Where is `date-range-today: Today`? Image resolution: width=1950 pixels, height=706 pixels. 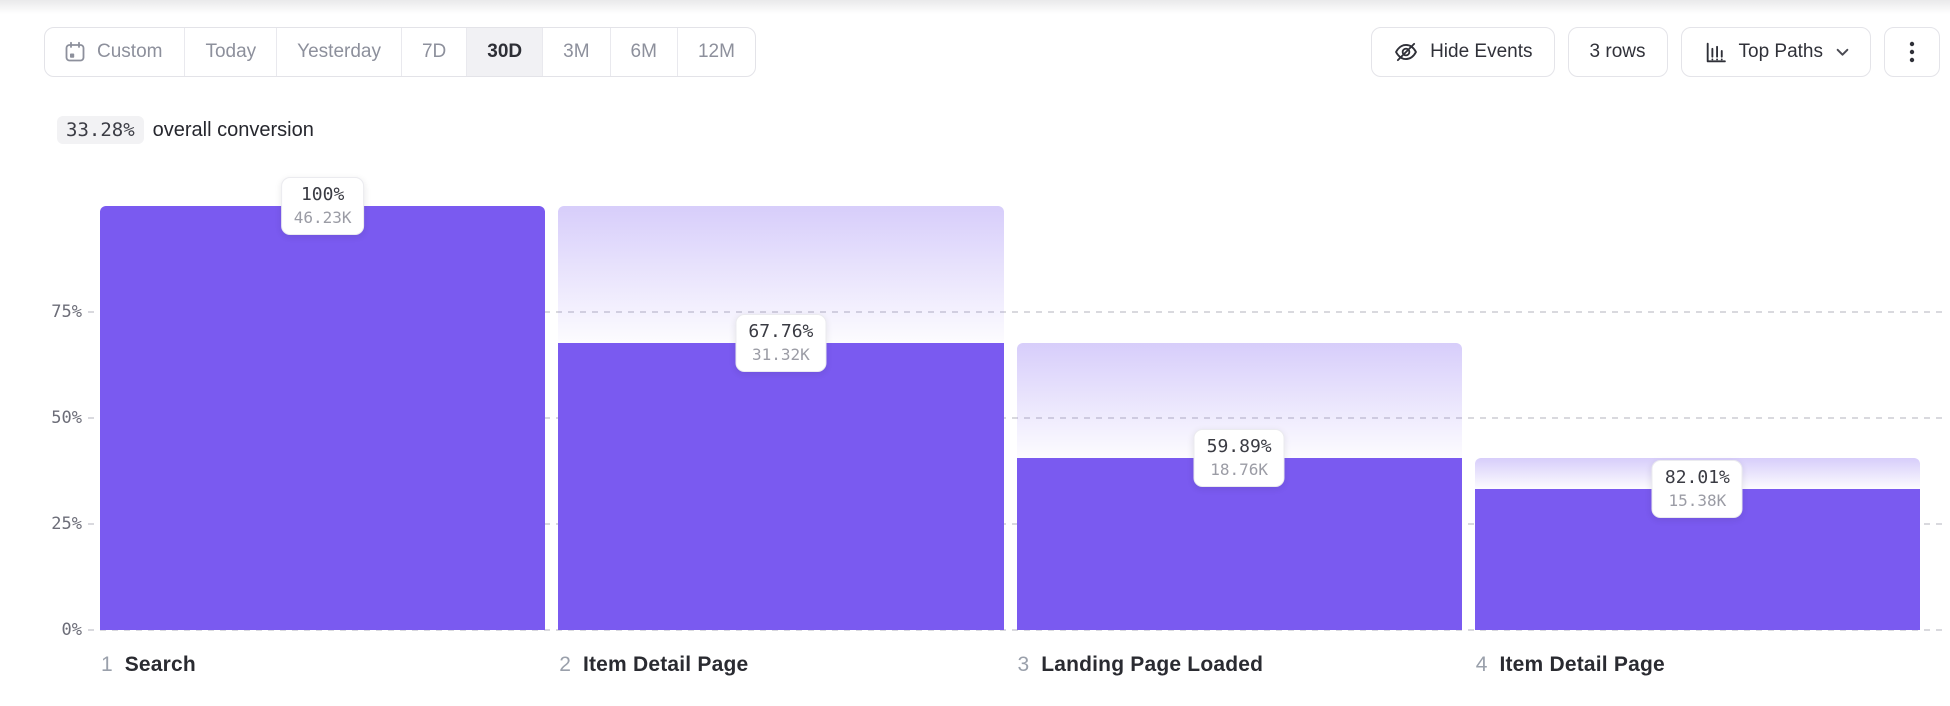
date-range-today: Today is located at coordinates (230, 52).